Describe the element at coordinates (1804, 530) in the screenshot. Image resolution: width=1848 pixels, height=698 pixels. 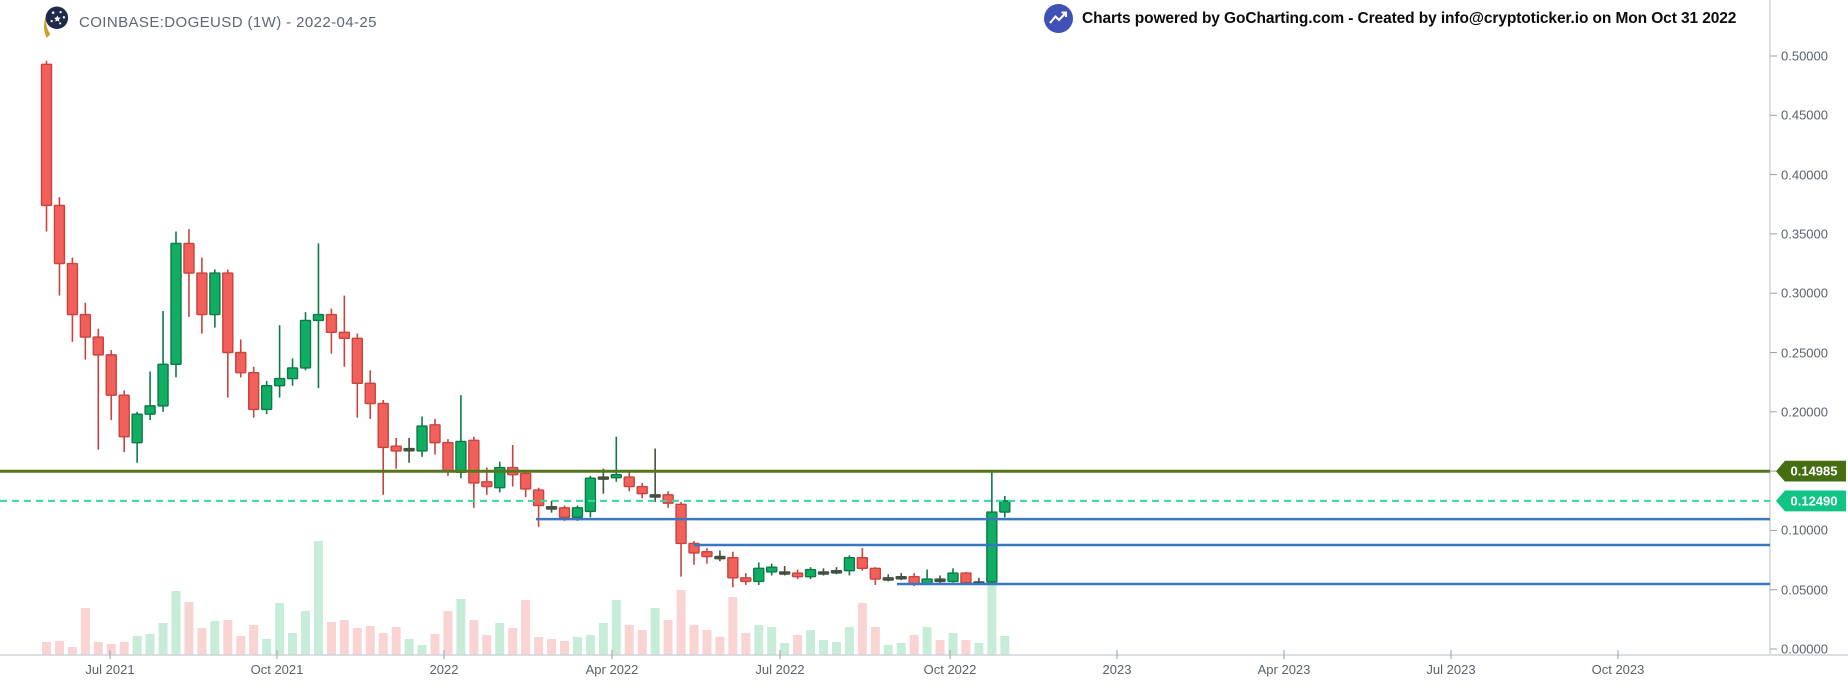
I see `y-axis-tick-label: 0.10000` at that location.